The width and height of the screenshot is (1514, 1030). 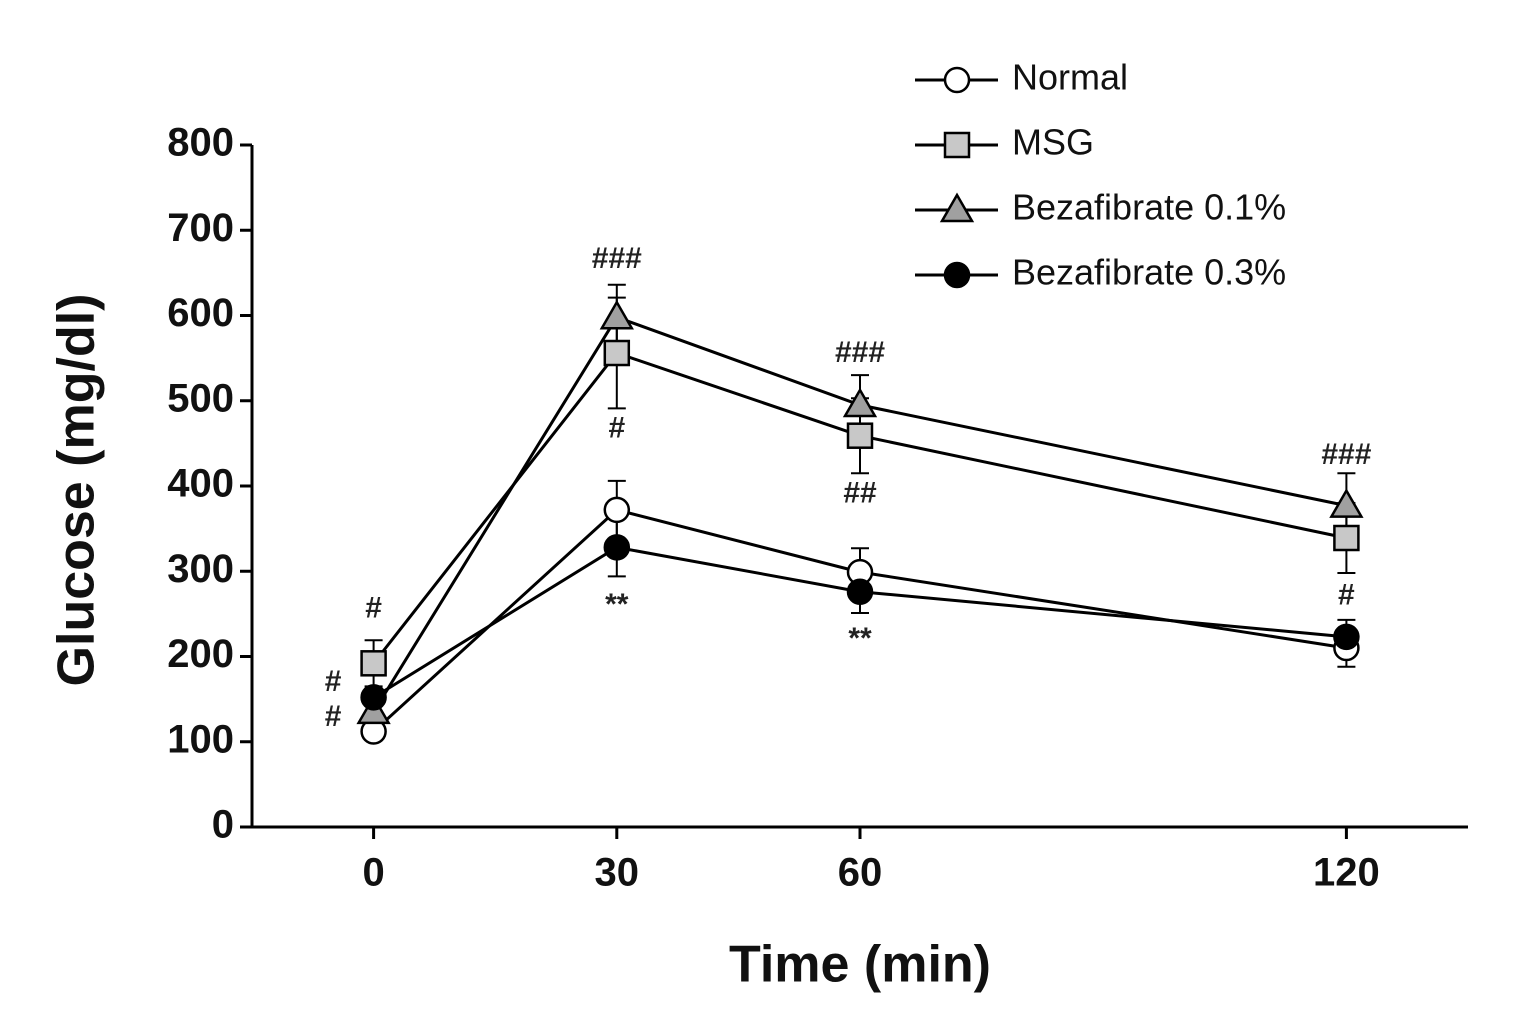 What do you see at coordinates (223, 825) in the screenshot?
I see `y-tick-label: 0` at bounding box center [223, 825].